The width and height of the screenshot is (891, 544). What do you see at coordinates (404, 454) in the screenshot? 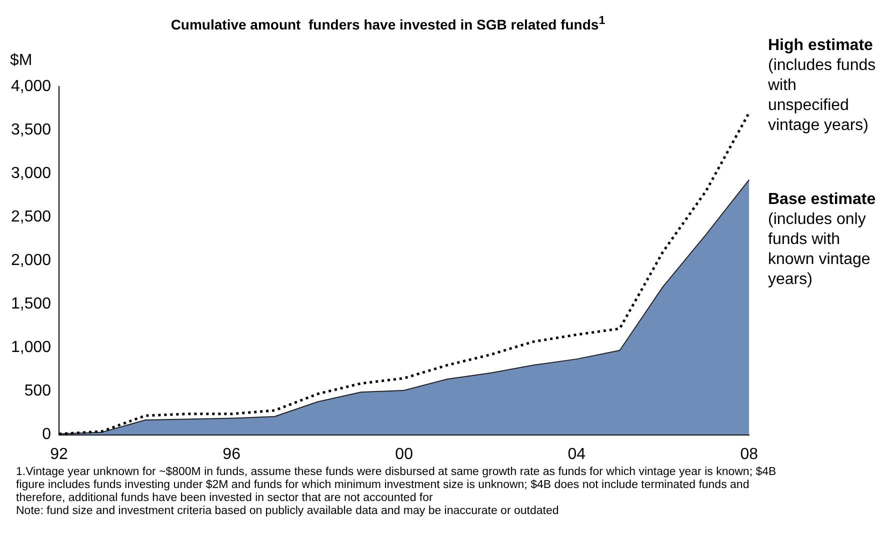
I see `x-tick-label: 00` at bounding box center [404, 454].